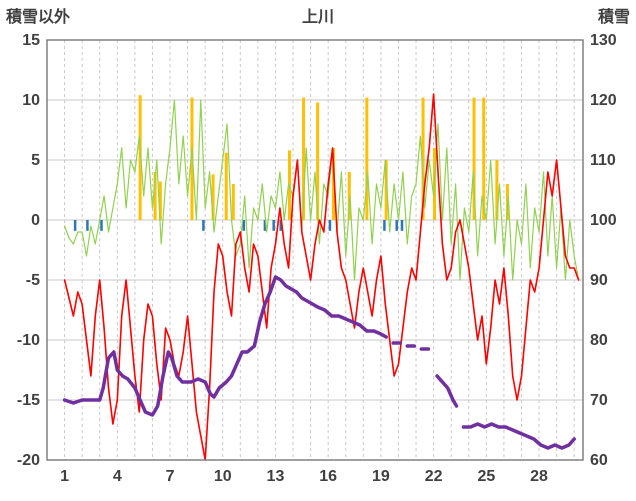  I want to click on left-axis-tick: 10, so click(31, 100).